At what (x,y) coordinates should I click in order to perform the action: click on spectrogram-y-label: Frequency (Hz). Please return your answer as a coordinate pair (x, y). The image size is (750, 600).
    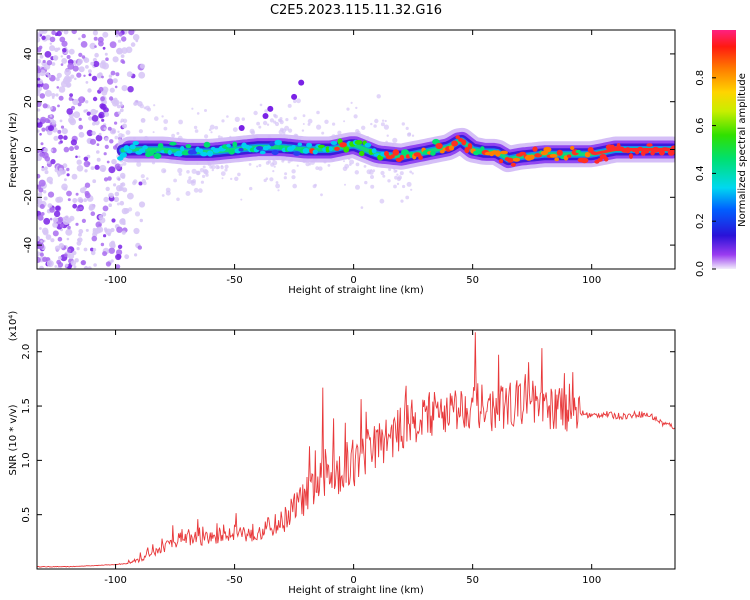
    Looking at the image, I should click on (13, 150).